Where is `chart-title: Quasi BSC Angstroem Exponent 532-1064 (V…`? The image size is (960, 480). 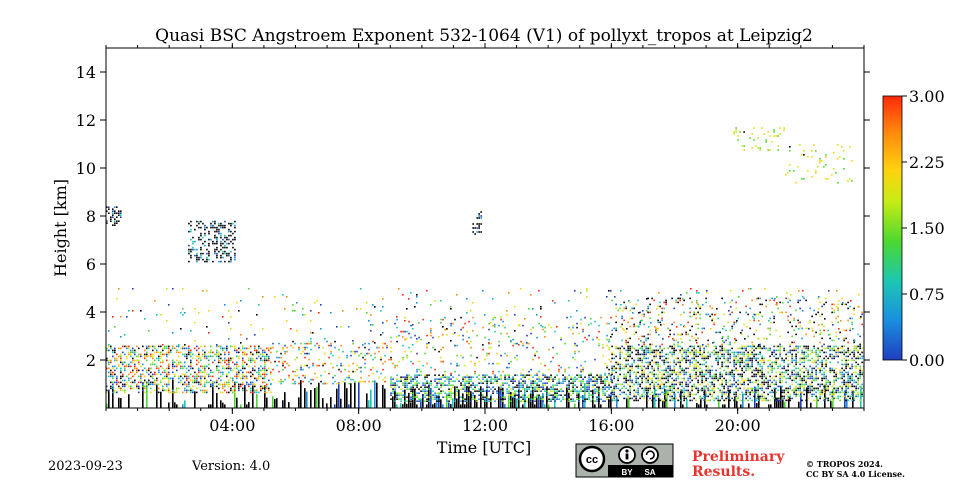
chart-title: Quasi BSC Angstroem Exponent 532-1064 (V… is located at coordinates (484, 36).